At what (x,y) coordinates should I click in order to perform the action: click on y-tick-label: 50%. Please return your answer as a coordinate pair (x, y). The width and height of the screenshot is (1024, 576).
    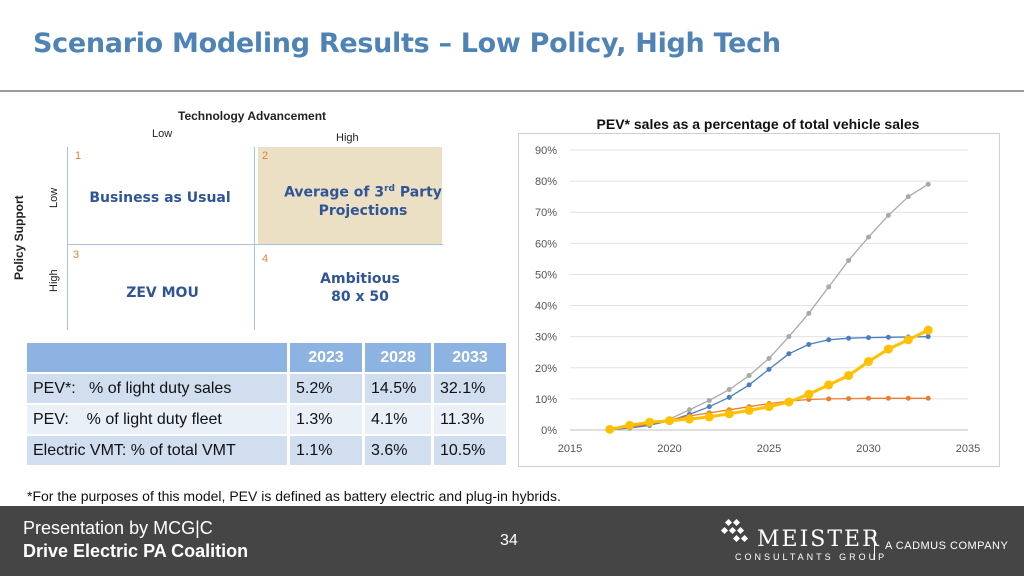
    Looking at the image, I should click on (546, 275).